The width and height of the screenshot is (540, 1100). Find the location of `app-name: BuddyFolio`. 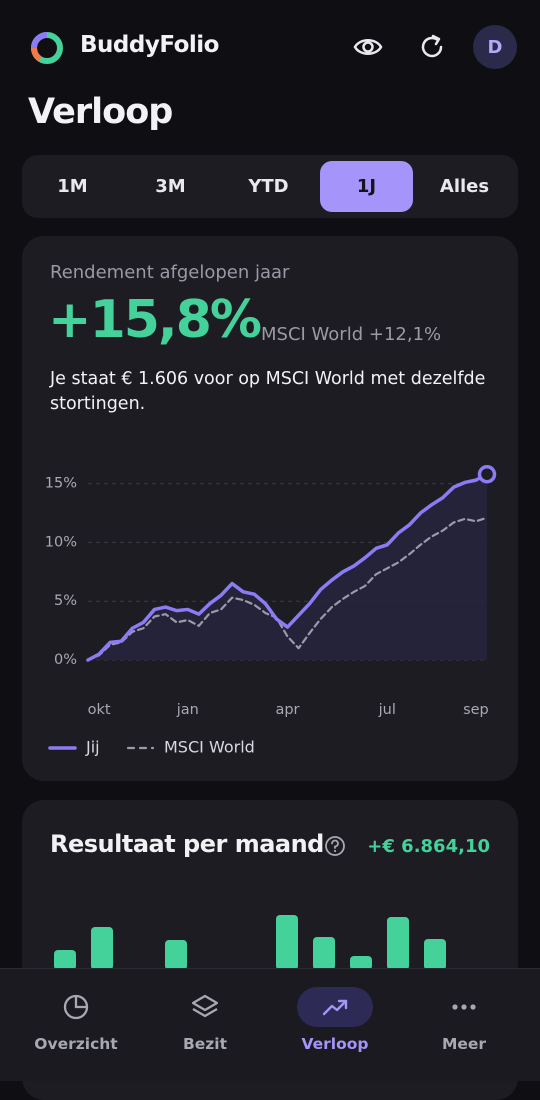

app-name: BuddyFolio is located at coordinates (149, 45).